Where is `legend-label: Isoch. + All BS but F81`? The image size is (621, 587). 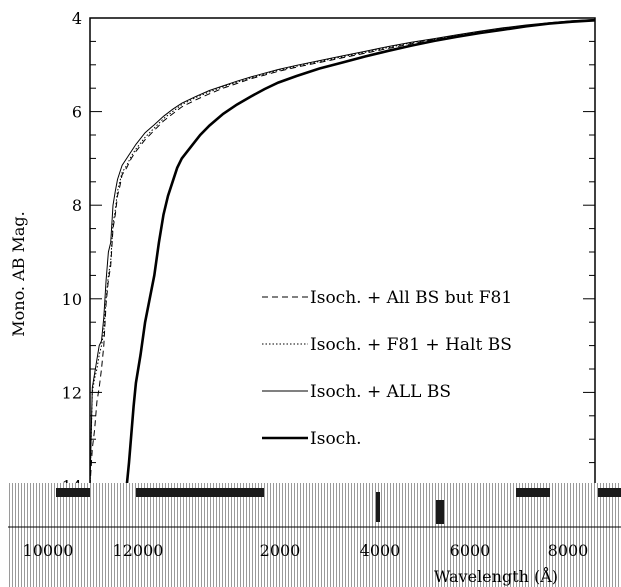 legend-label: Isoch. + All BS but F81 is located at coordinates (411, 298).